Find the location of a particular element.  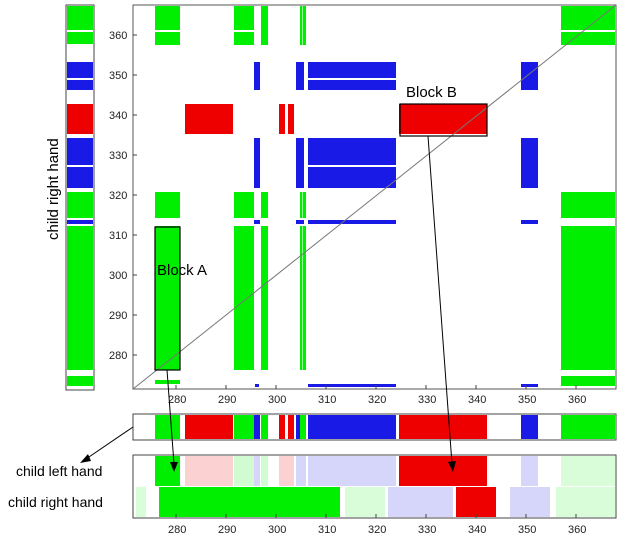

y-tick-label: 310 is located at coordinates (118, 236).